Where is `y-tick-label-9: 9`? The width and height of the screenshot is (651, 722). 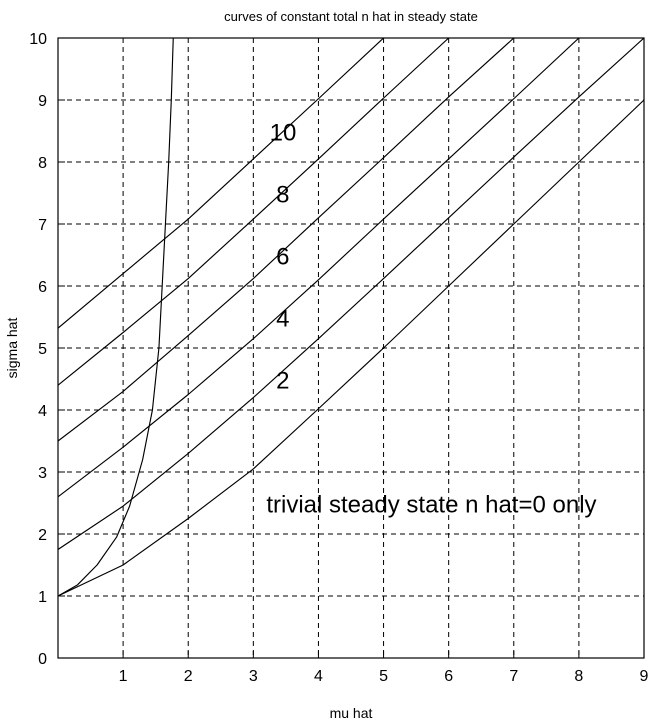 y-tick-label-9: 9 is located at coordinates (42, 101).